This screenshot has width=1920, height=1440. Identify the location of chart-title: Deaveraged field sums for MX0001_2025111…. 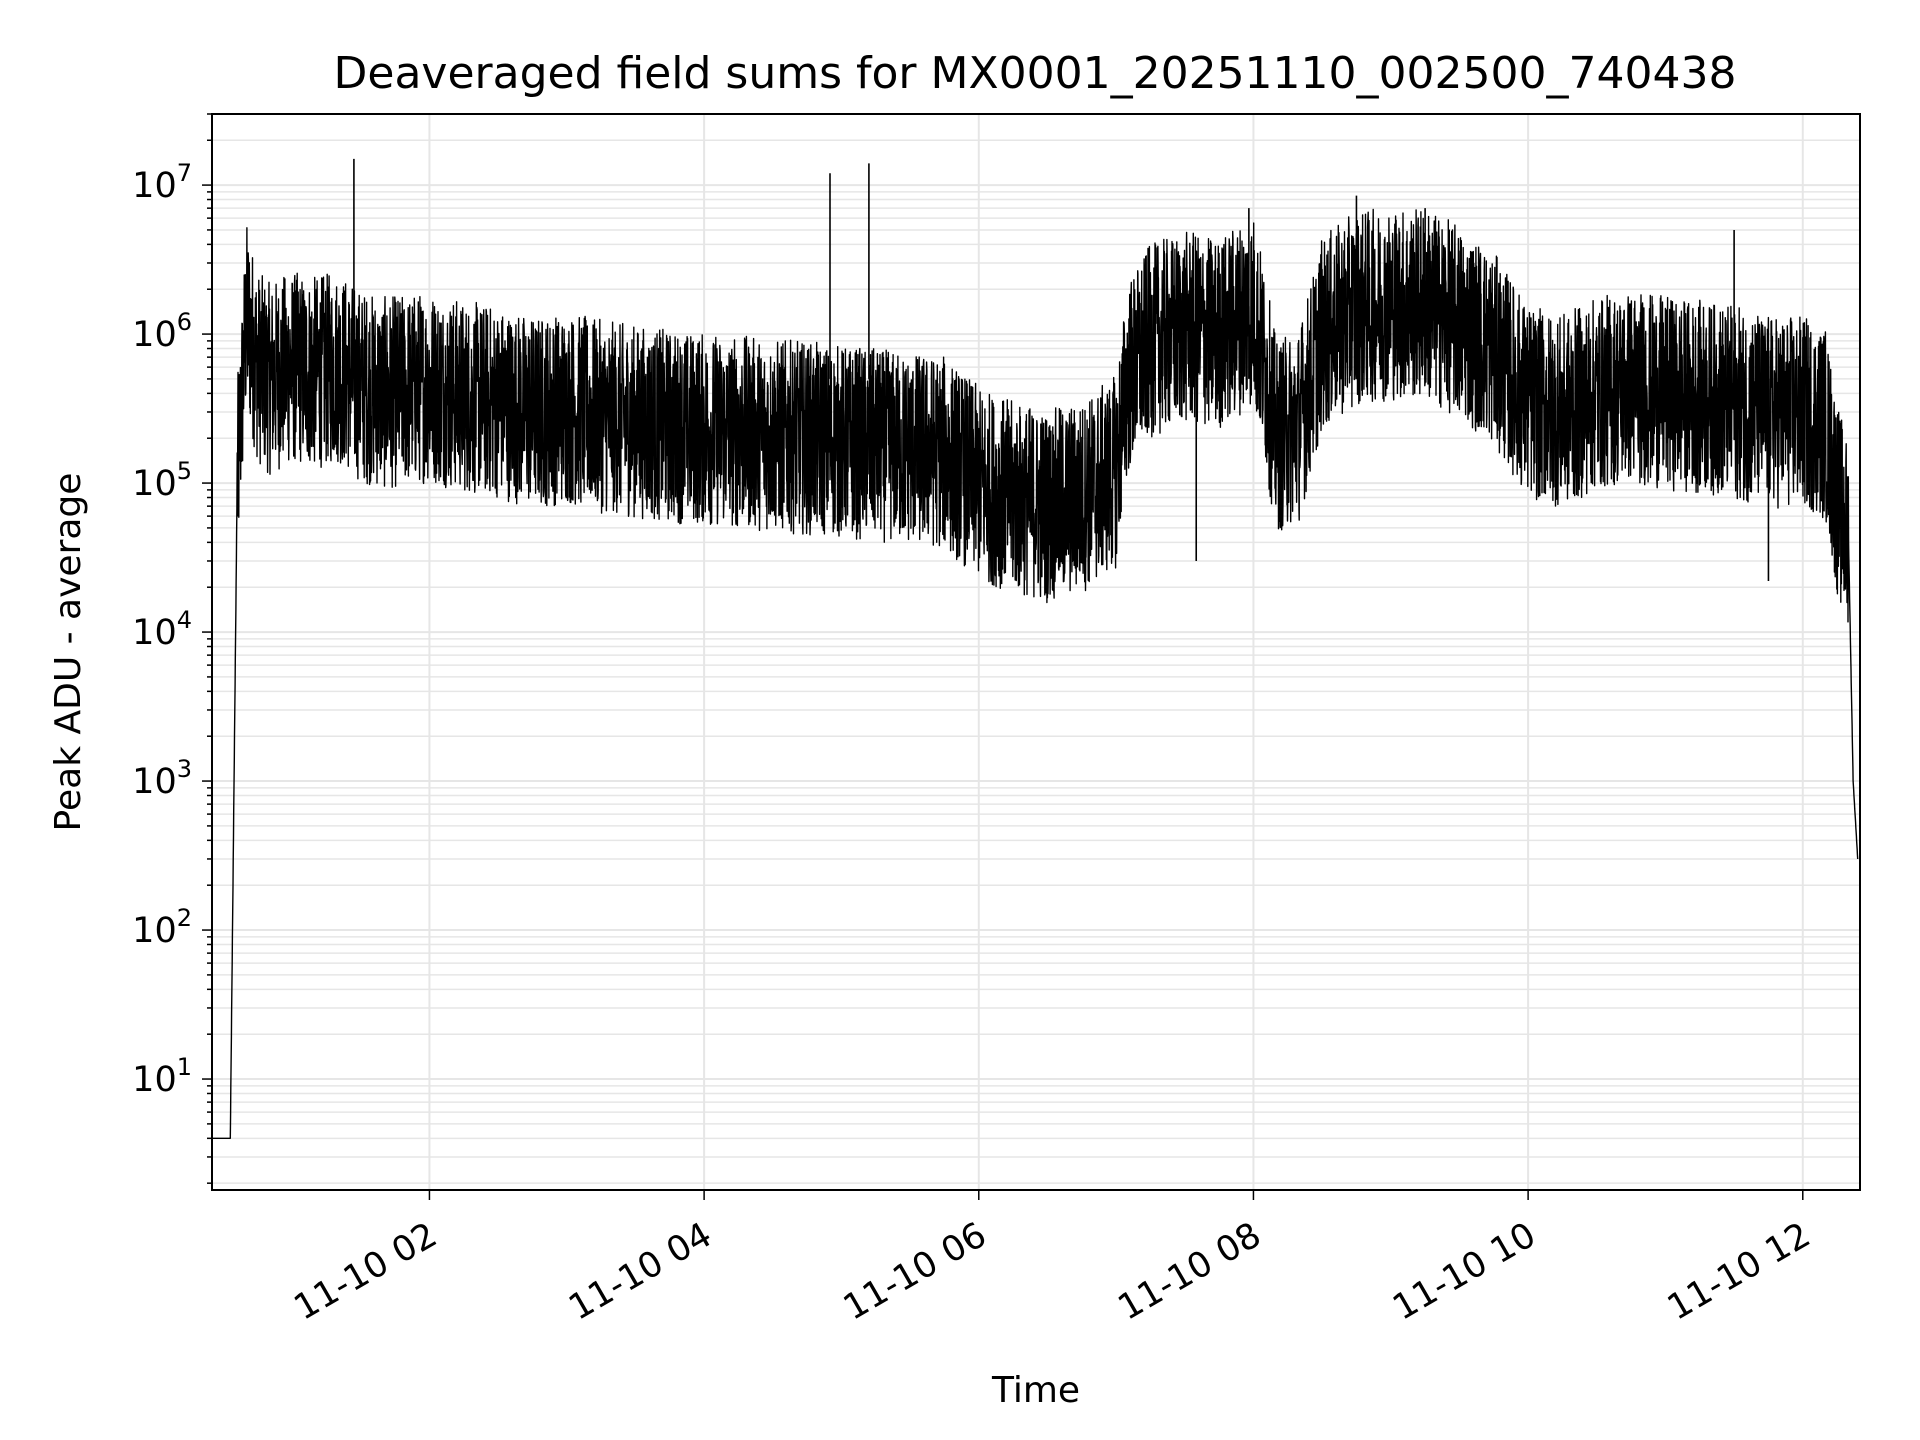
(1035, 73).